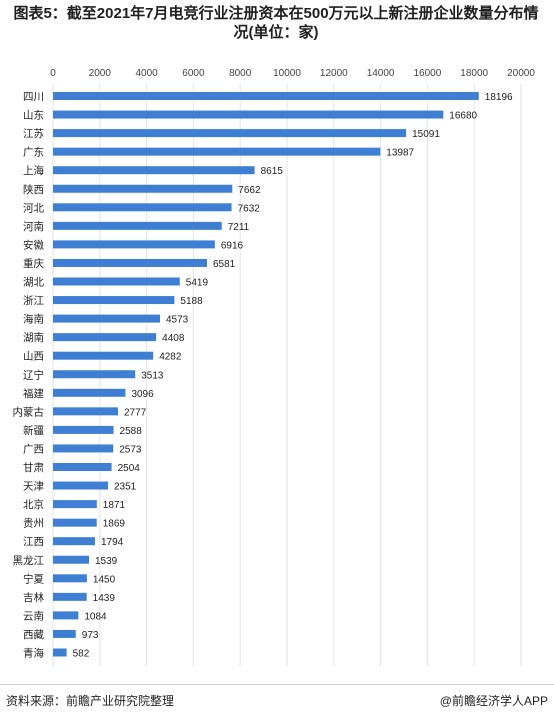 The image size is (554, 721). Describe the element at coordinates (33, 504) in the screenshot. I see `category-label: 北京` at that location.